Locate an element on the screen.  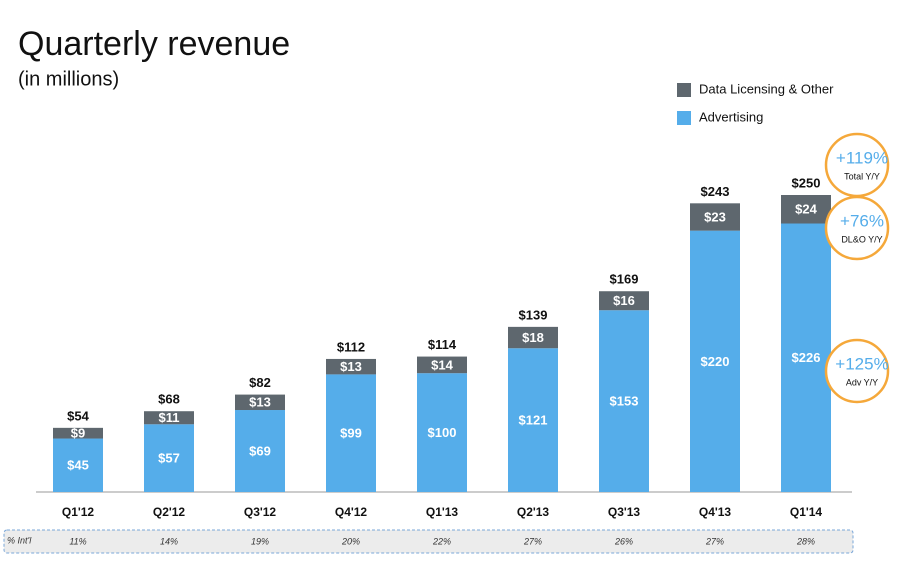
intl-value: 26% is located at coordinates (623, 541).